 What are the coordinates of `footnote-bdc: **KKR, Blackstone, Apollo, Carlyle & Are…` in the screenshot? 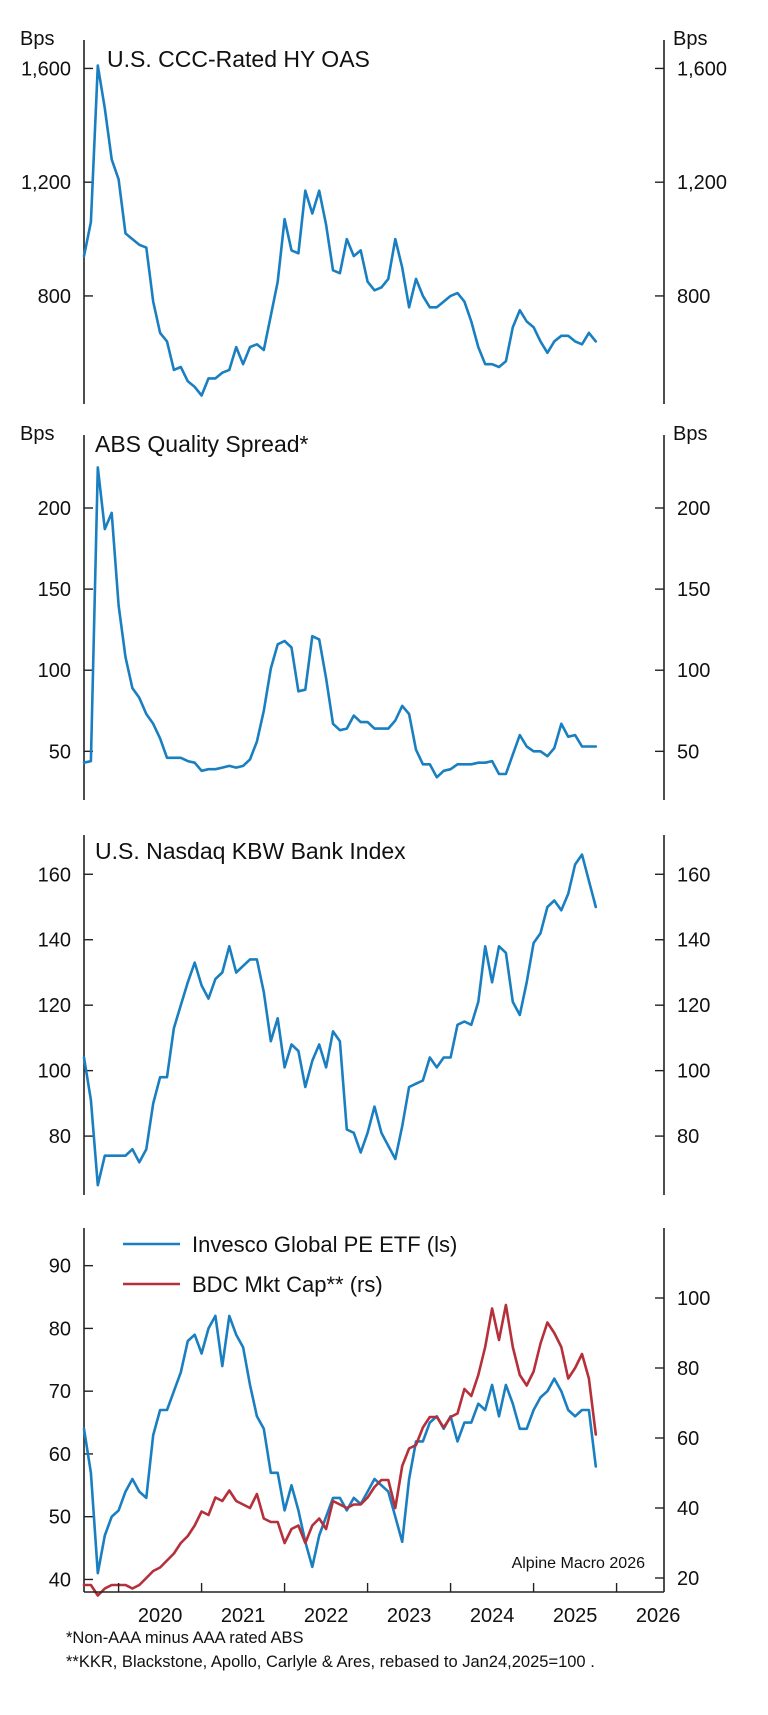 It's located at (330, 1662).